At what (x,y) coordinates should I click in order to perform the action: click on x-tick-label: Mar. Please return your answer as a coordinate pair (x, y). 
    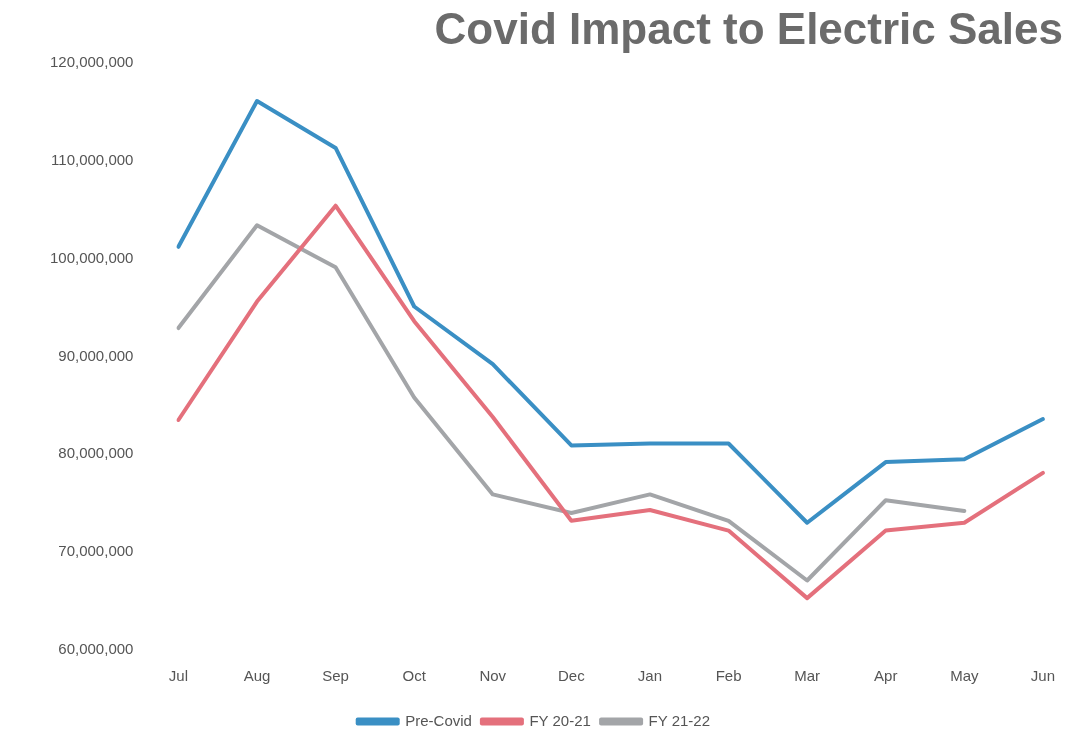
    Looking at the image, I should click on (807, 676).